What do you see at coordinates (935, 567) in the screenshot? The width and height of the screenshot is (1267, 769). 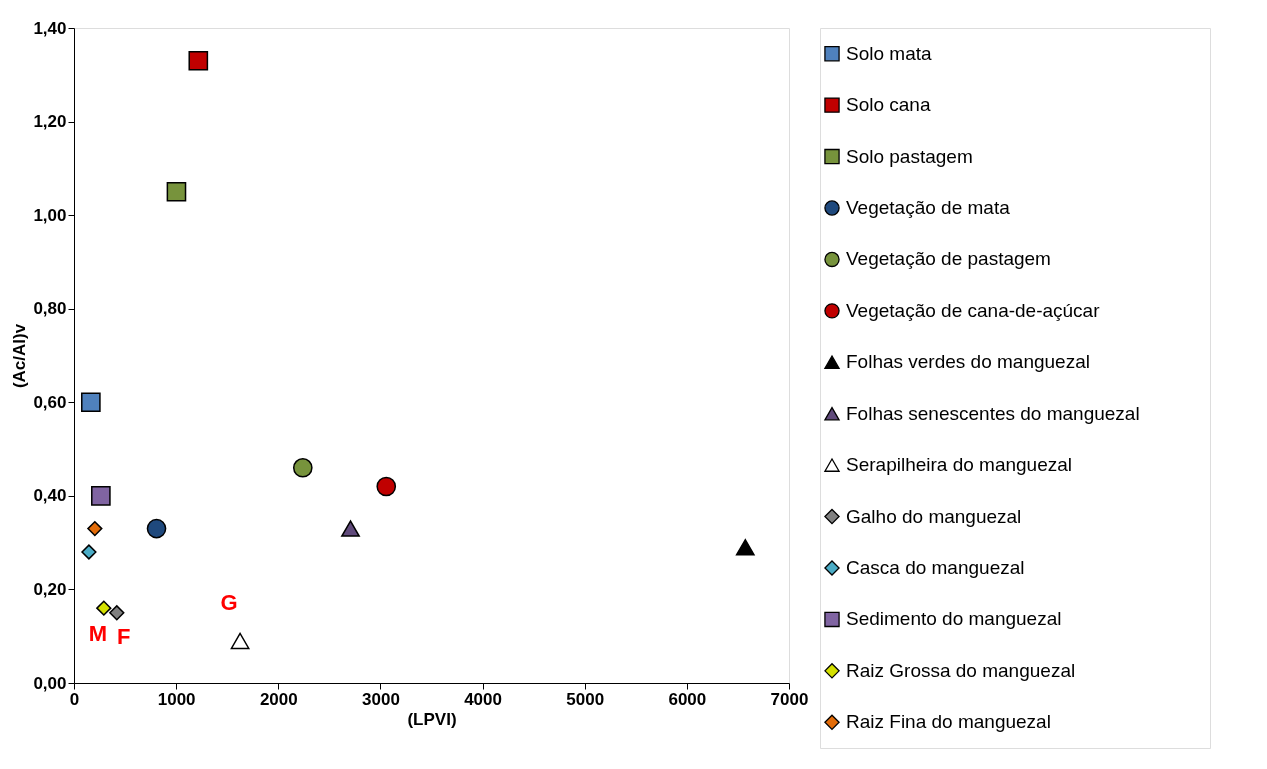 I see `legend-label: Casca do manguezal` at bounding box center [935, 567].